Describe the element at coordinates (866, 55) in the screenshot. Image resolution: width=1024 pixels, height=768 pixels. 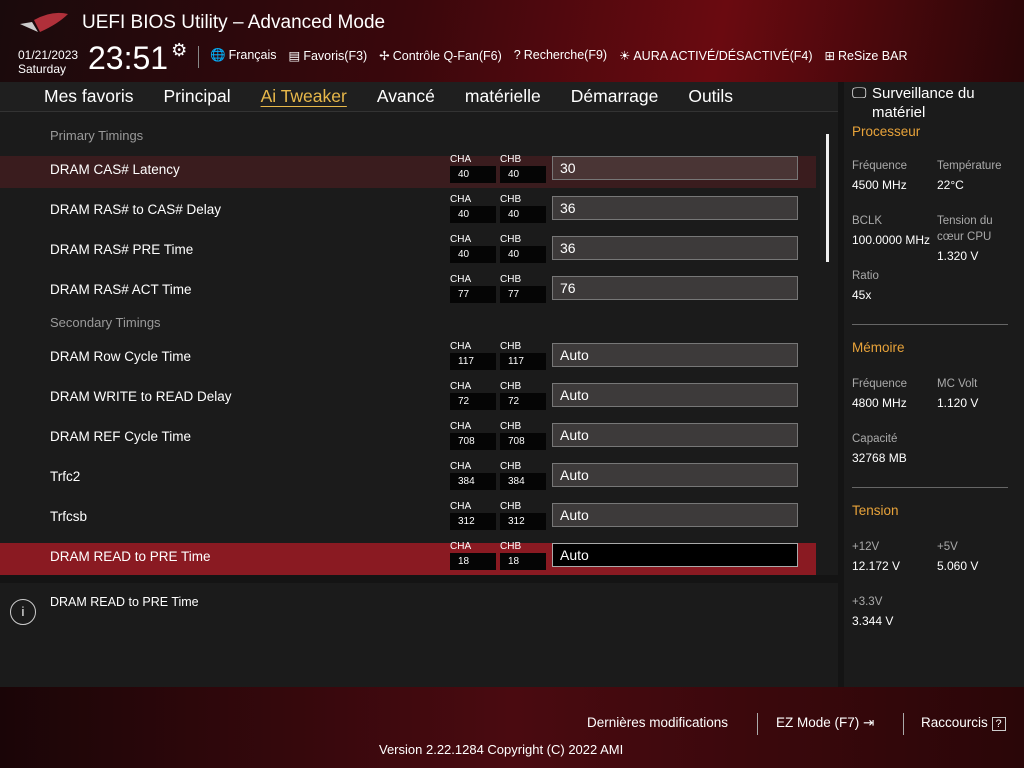
I see `toolbar-button: ⊞ ReSize BAR` at that location.